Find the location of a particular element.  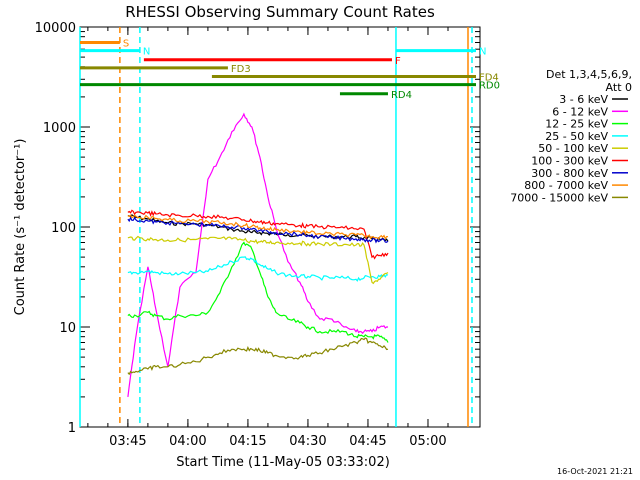

x-tick-label: 03:45 is located at coordinates (127, 441).